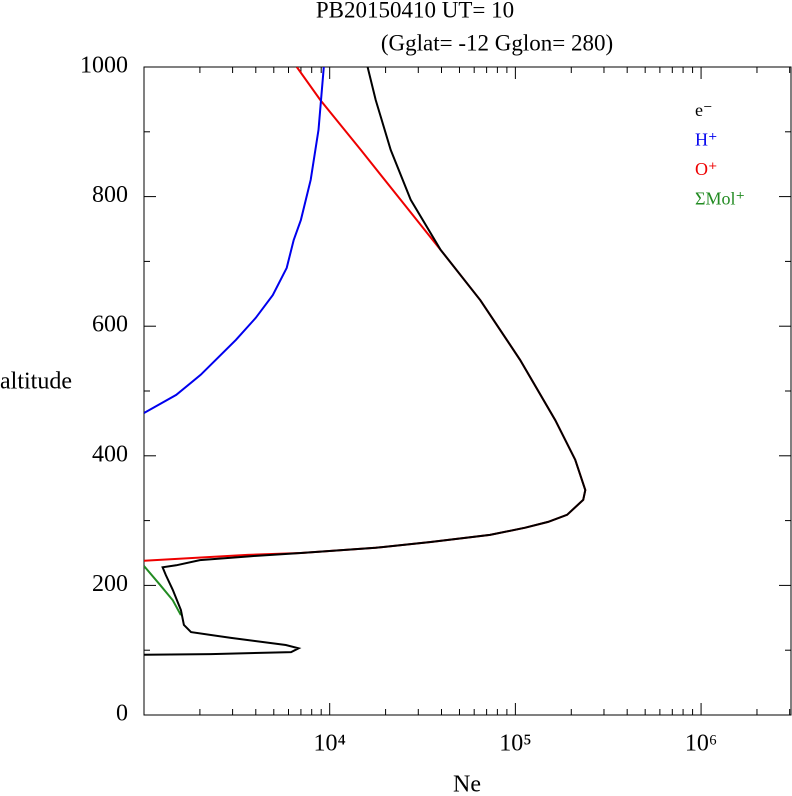 This screenshot has height=796, width=792. What do you see at coordinates (110, 325) in the screenshot?
I see `y-tick-label: 600` at bounding box center [110, 325].